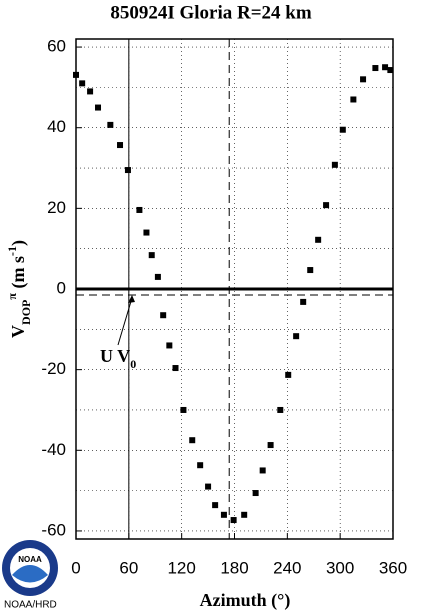 Image resolution: width=422 pixels, height=614 pixels. What do you see at coordinates (234, 567) in the screenshot?
I see `x-tick-label: 180` at bounding box center [234, 567].